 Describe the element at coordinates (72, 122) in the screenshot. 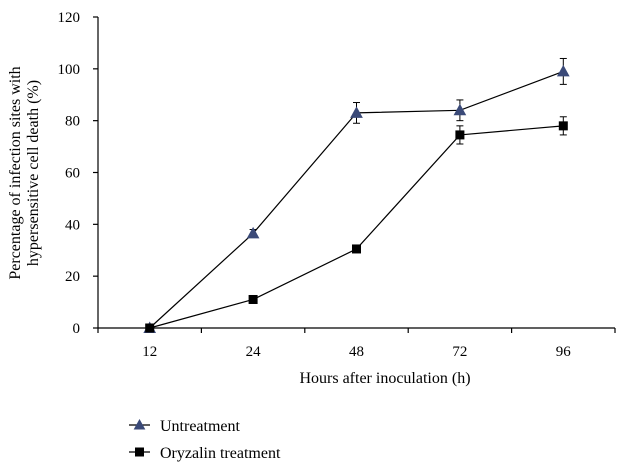

I see `y-tick-label: 80` at that location.